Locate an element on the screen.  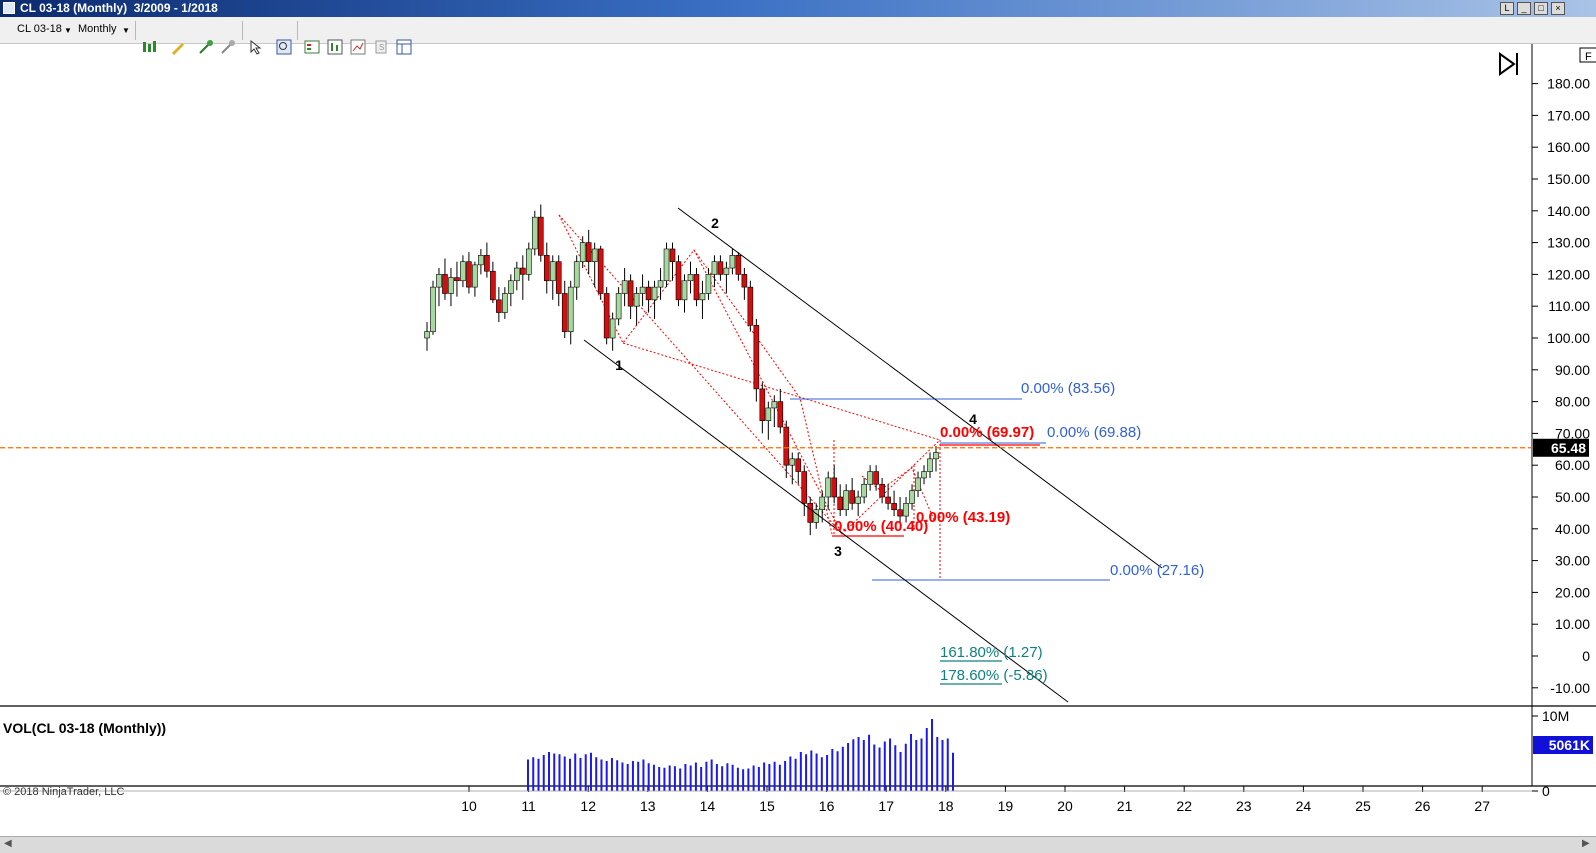
link-button: L is located at coordinates (1507, 8).